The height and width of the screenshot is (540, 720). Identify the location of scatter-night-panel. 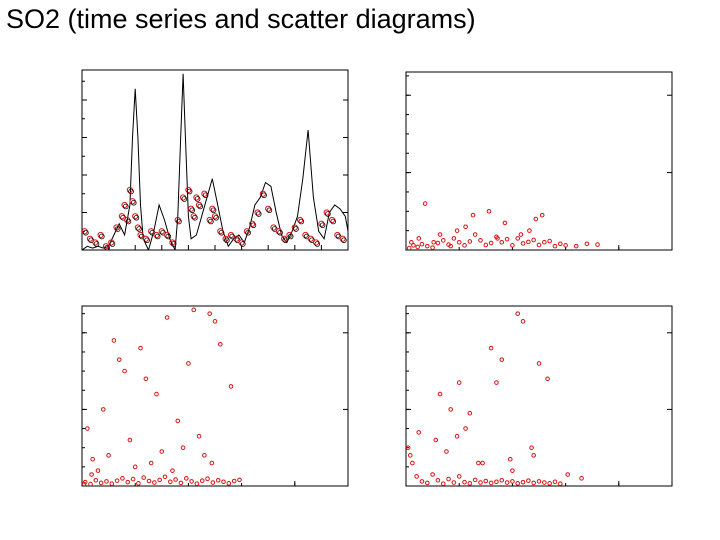
(539, 396).